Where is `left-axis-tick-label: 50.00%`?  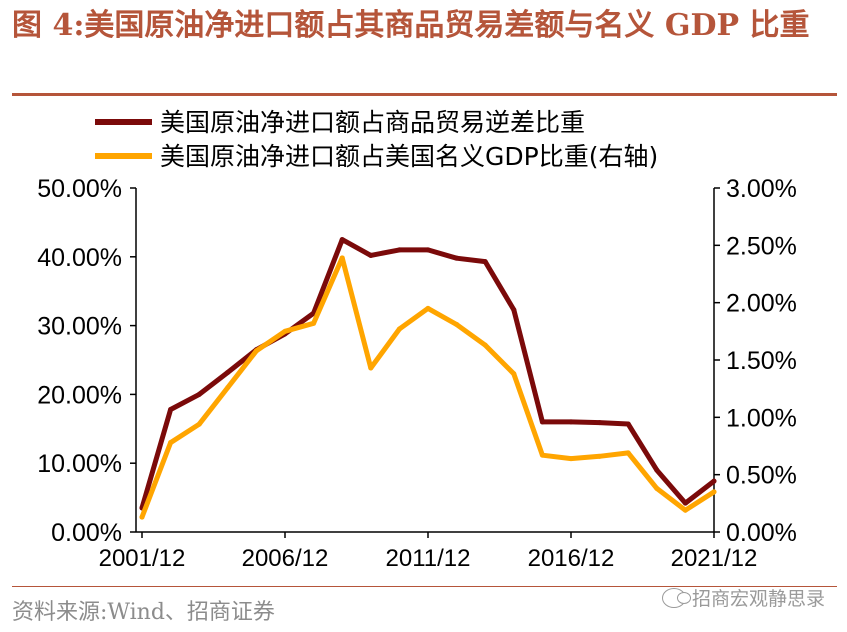
left-axis-tick-label: 50.00% is located at coordinates (79, 189).